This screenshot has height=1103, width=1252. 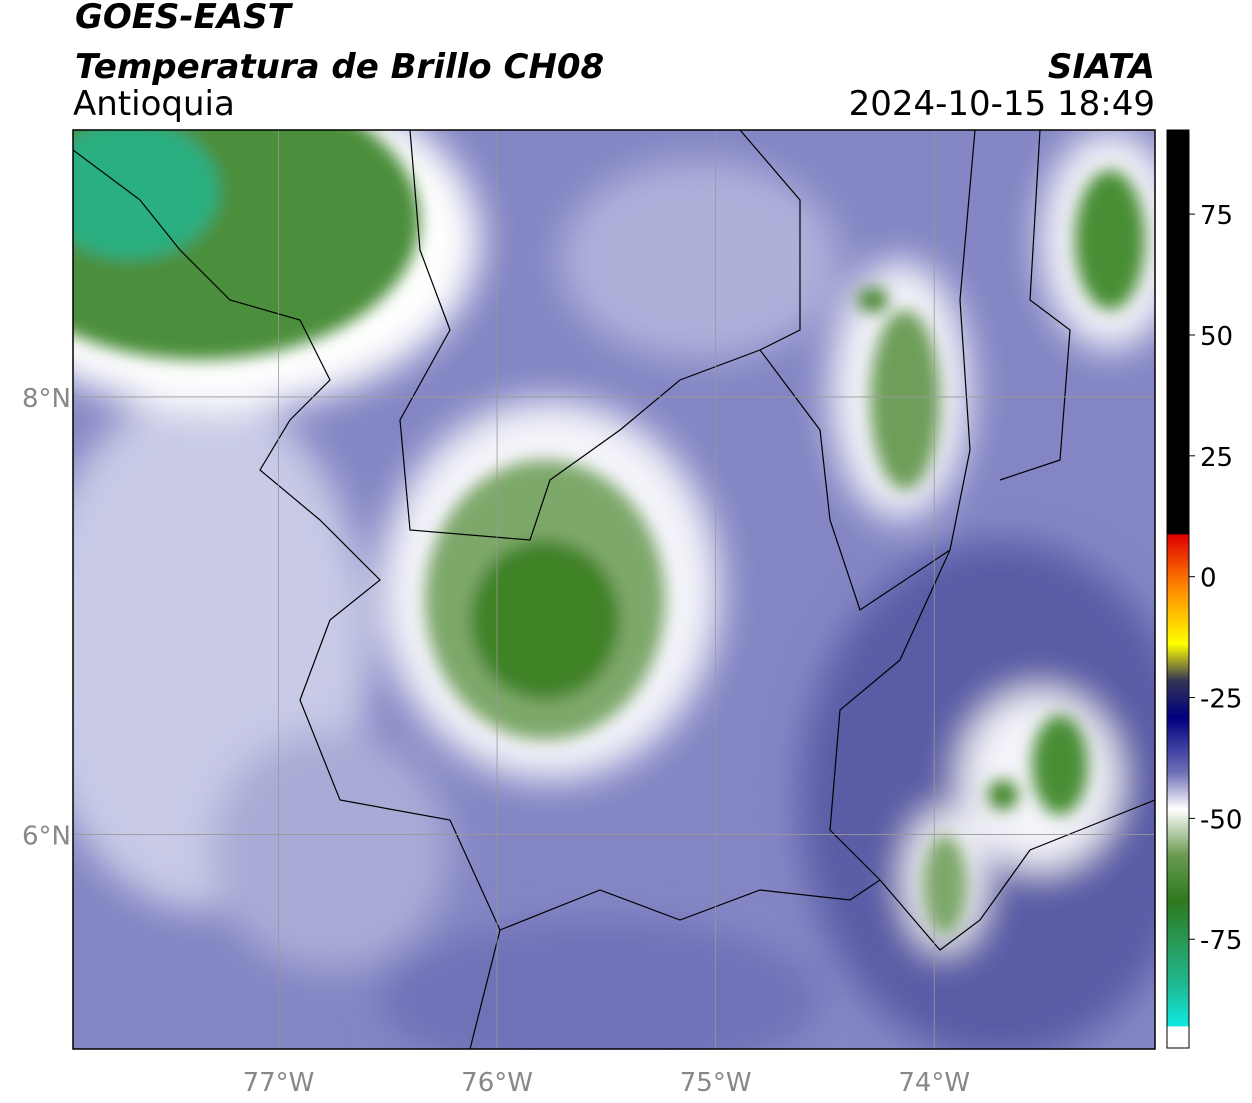 What do you see at coordinates (46, 399) in the screenshot?
I see `lat-tick-label: 8°N` at bounding box center [46, 399].